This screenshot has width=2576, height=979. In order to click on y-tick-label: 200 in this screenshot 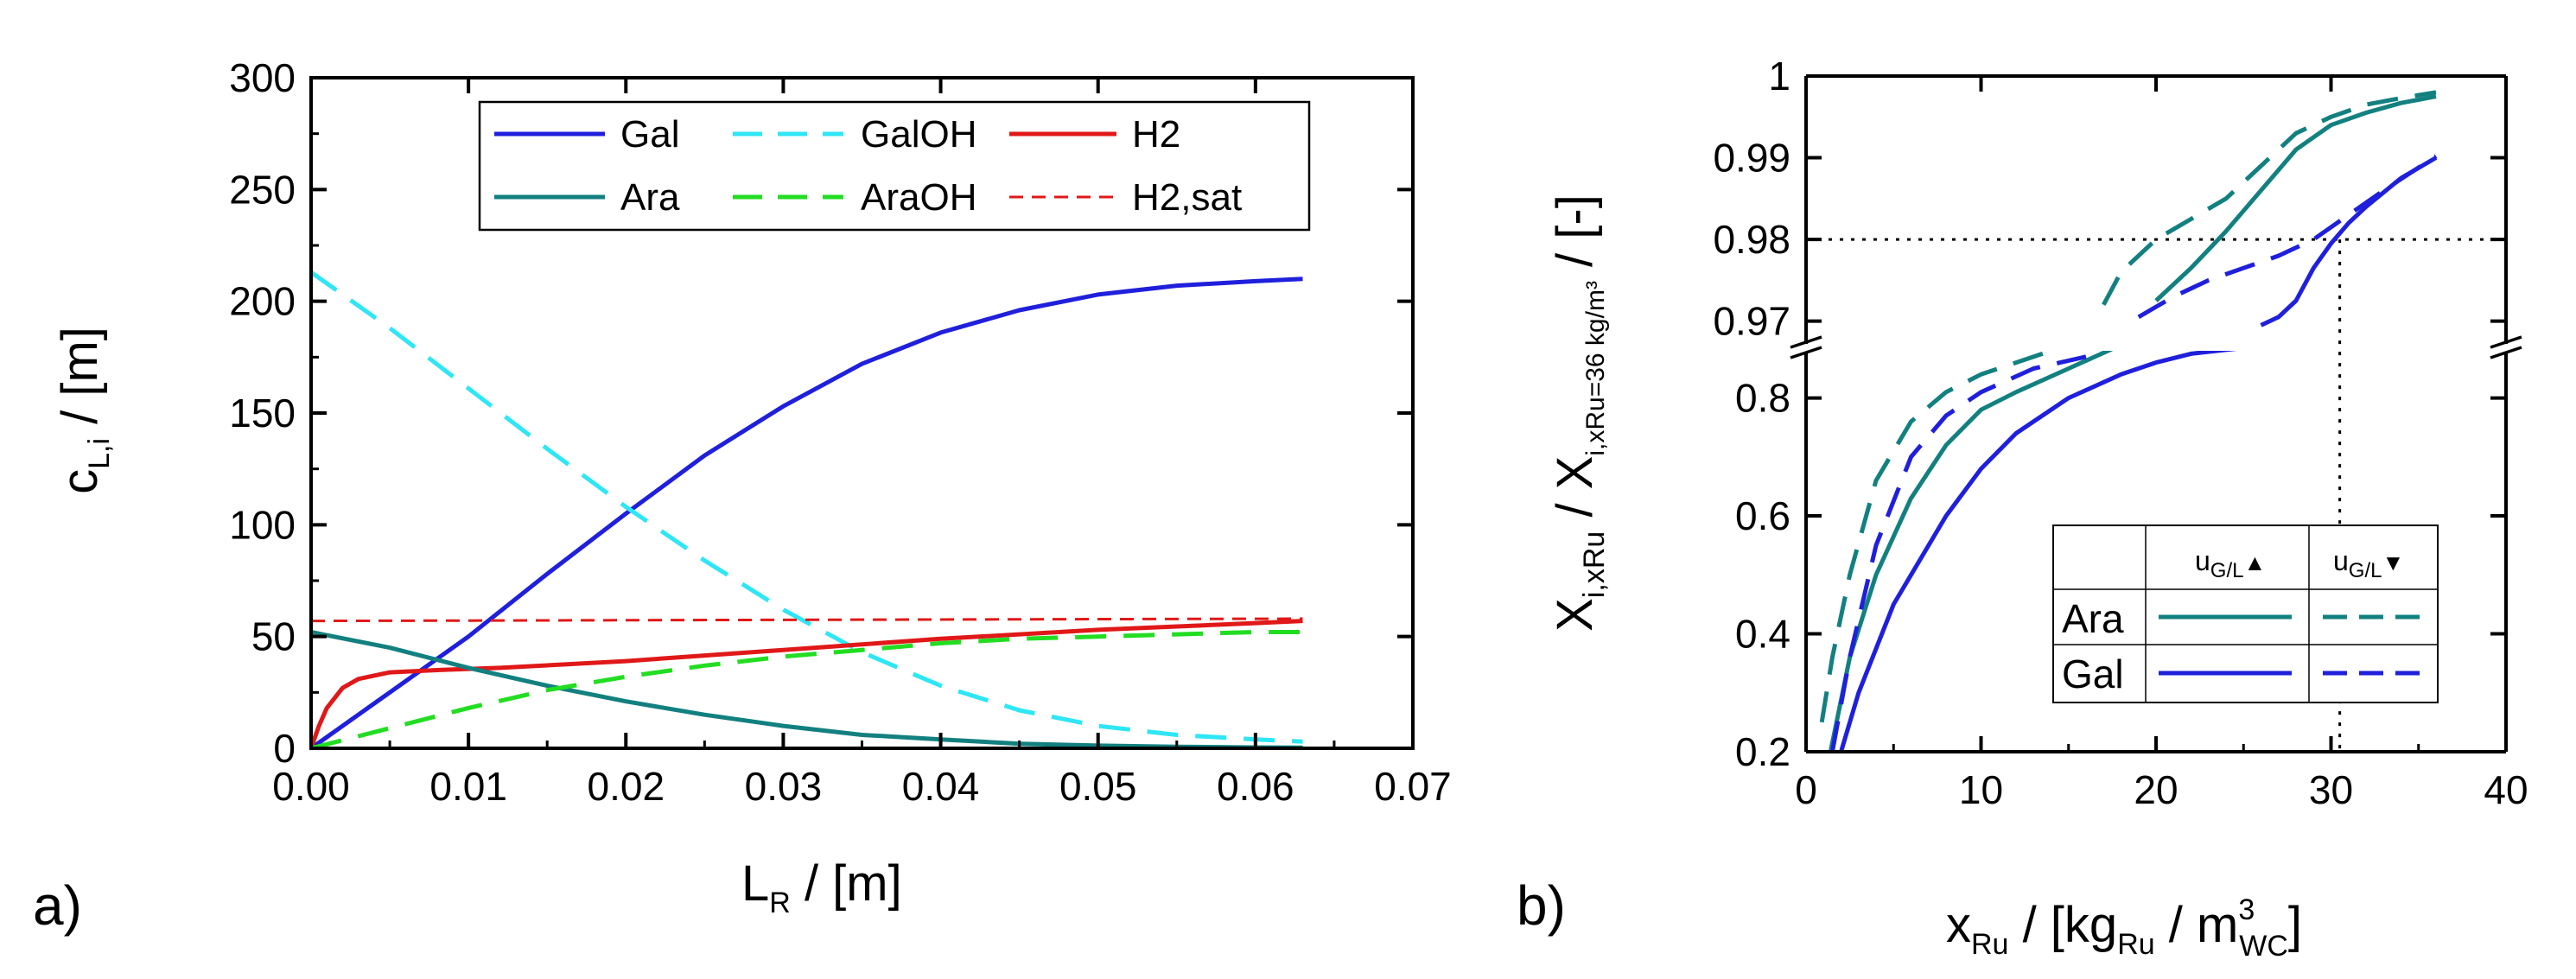, I will do `click(262, 301)`.